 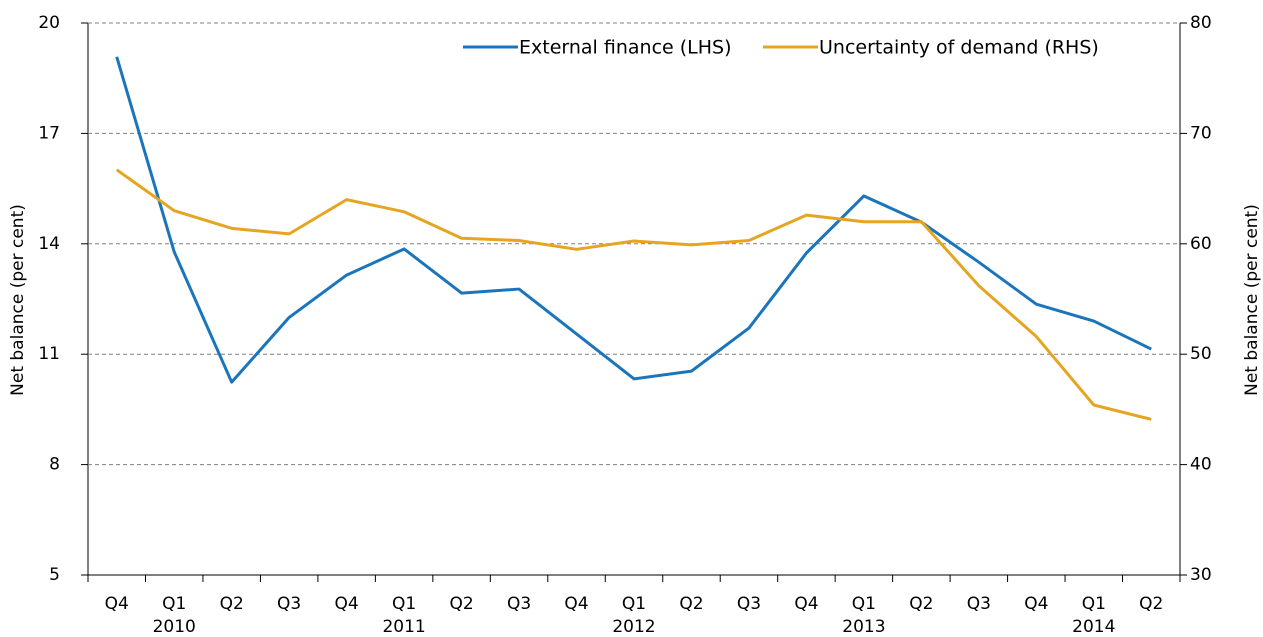 I want to click on year-label: 2013, so click(x=863, y=627).